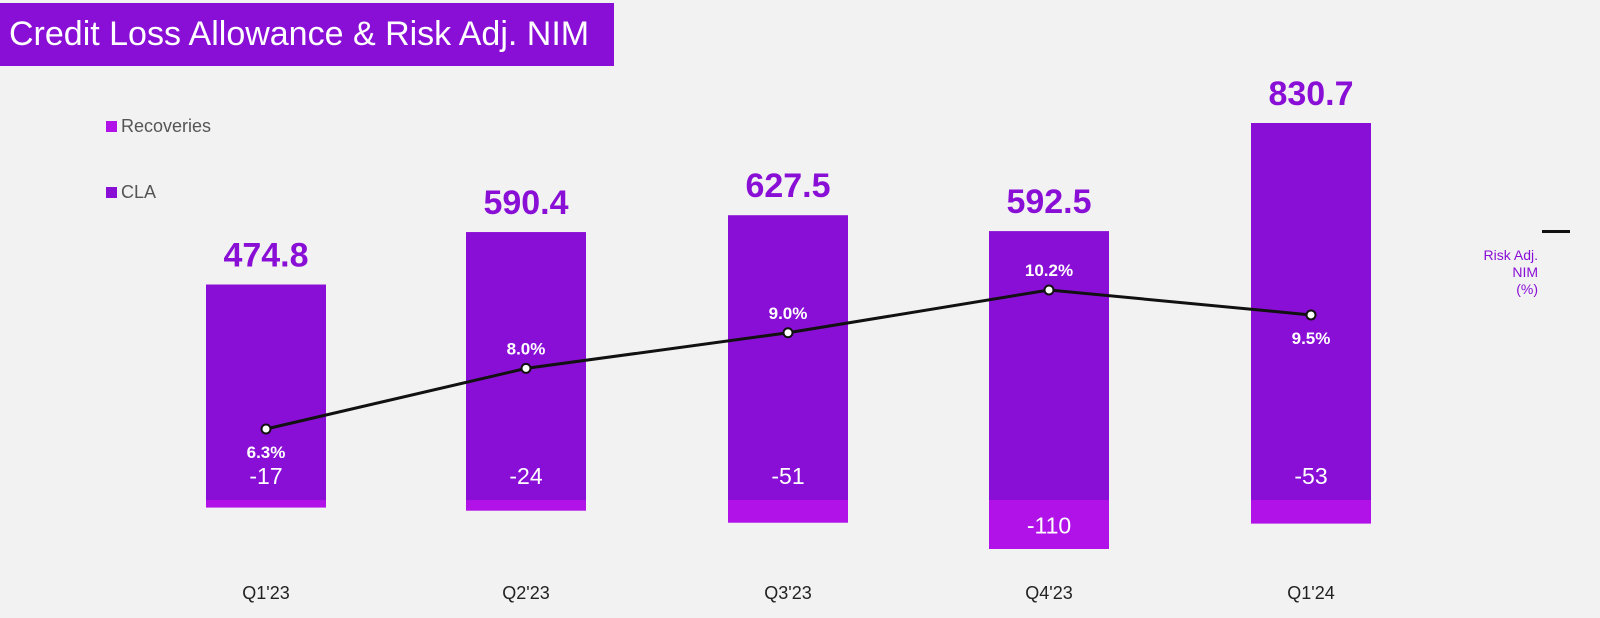  I want to click on line-legend: Risk Adj. NIM (%), so click(1499, 264).